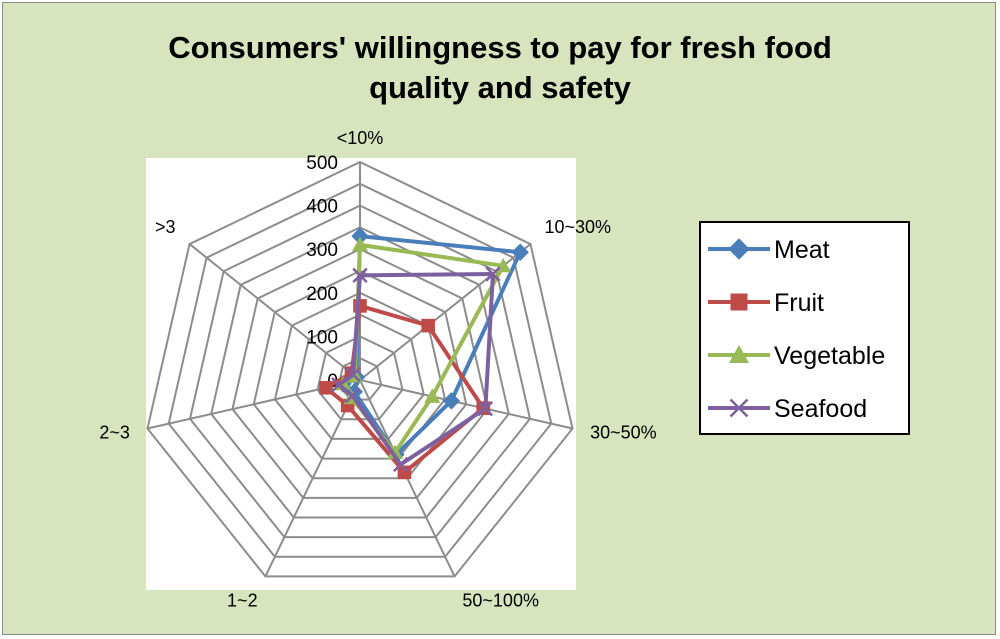 The height and width of the screenshot is (639, 1000). What do you see at coordinates (322, 163) in the screenshot?
I see `tick-label: 500` at bounding box center [322, 163].